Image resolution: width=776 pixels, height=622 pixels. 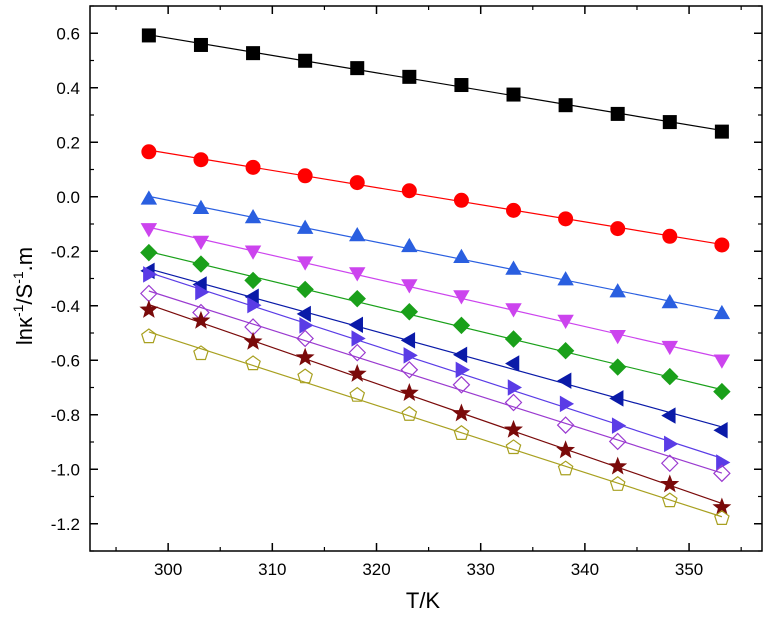 I want to click on y-tick-label: 0.4, so click(x=68, y=88).